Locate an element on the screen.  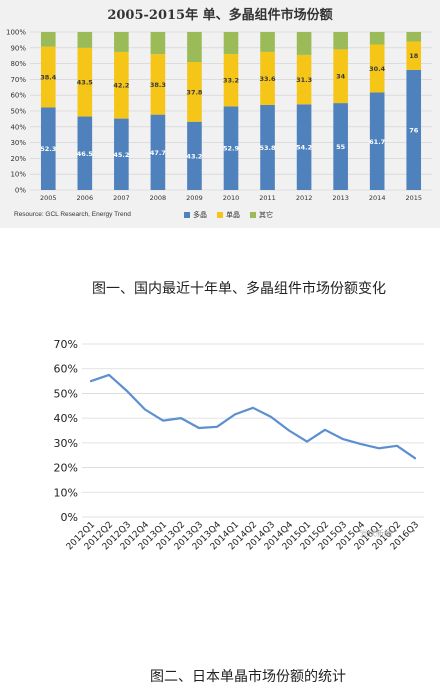
chart2-ytick-label: 70% is located at coordinates (66, 344).